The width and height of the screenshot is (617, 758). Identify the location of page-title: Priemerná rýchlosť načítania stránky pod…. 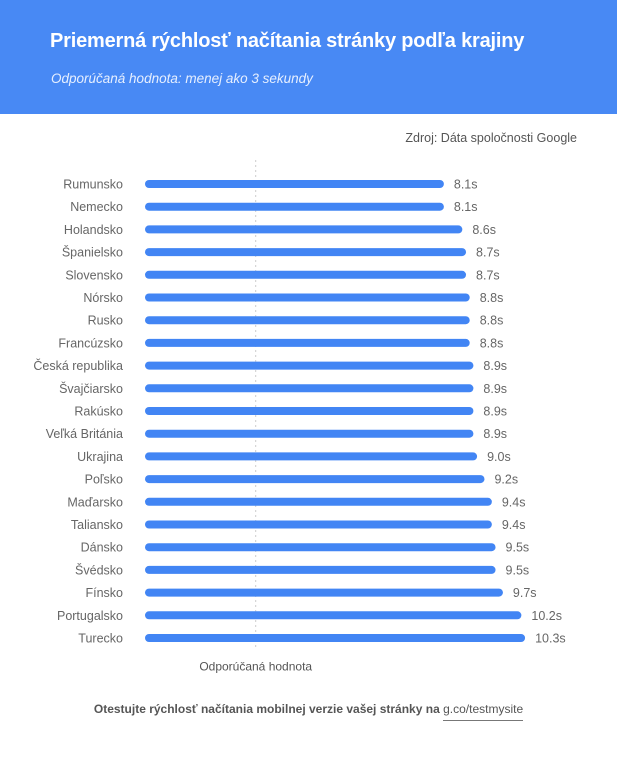
(287, 41).